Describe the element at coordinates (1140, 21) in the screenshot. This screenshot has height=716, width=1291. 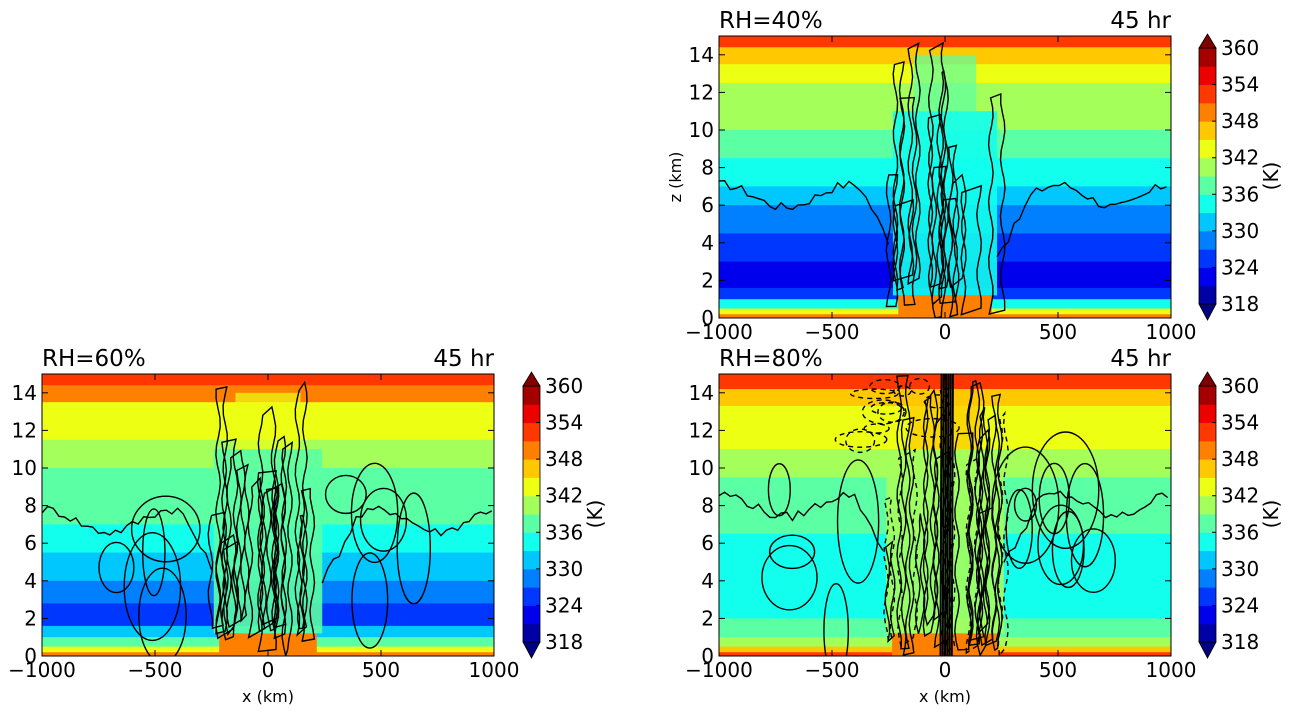
I see `panel-title-right: 45 hr` at that location.